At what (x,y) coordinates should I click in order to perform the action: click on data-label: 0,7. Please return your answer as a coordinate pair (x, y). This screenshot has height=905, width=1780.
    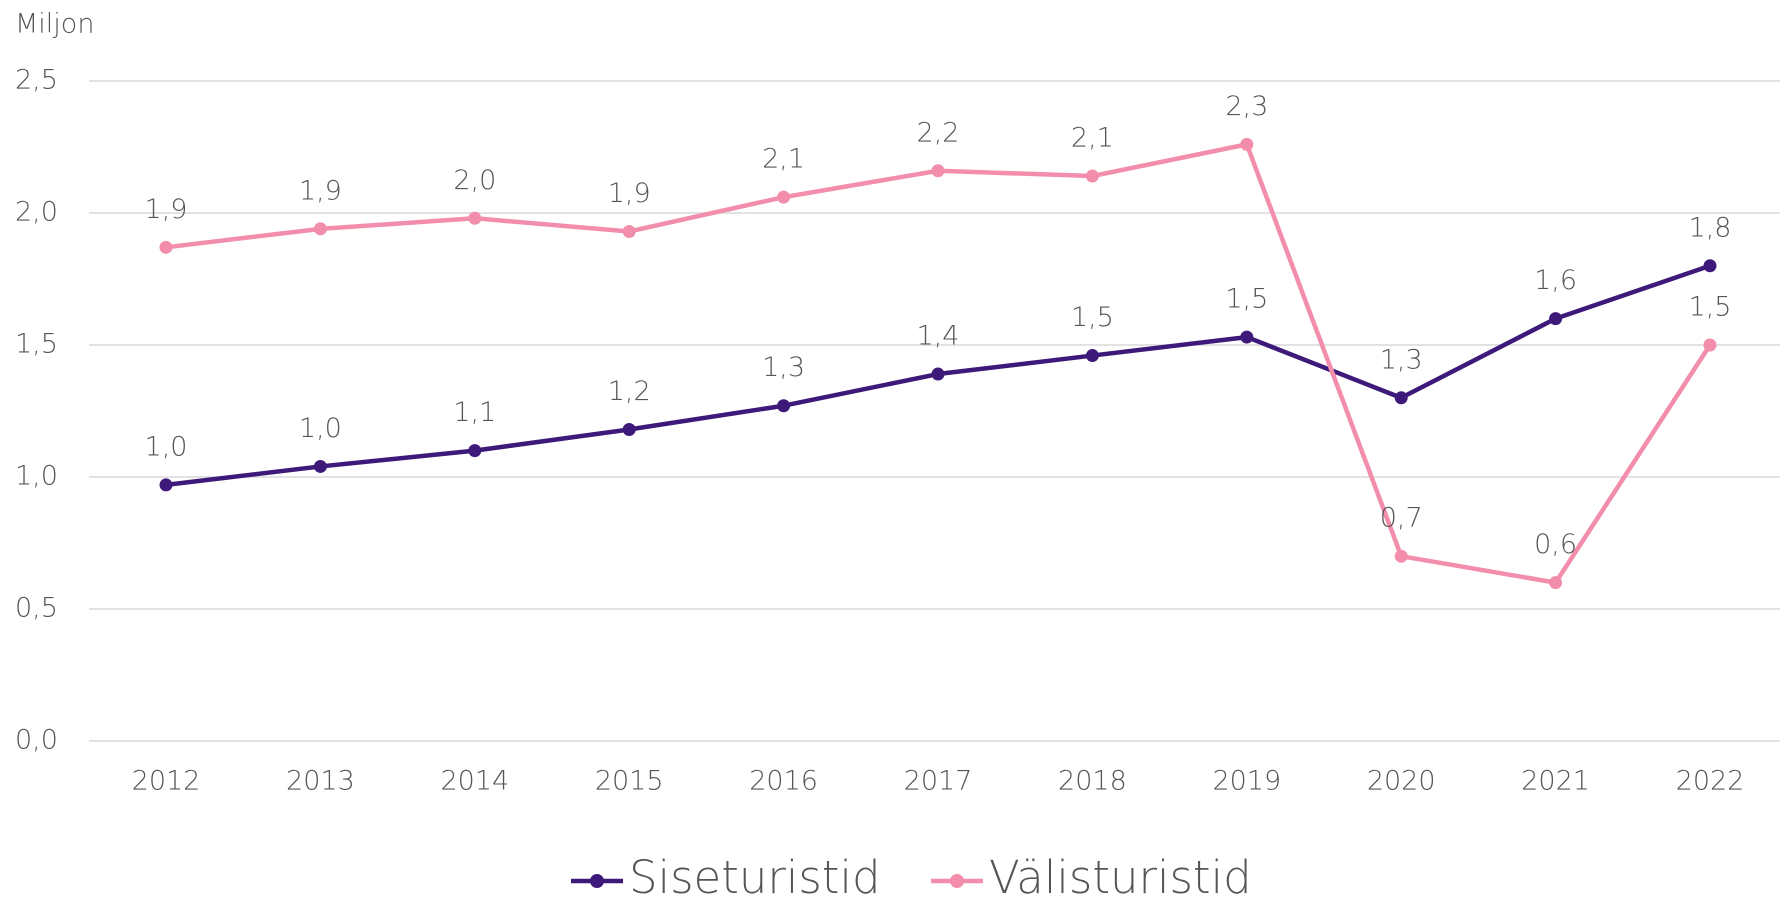
    Looking at the image, I should click on (1401, 518).